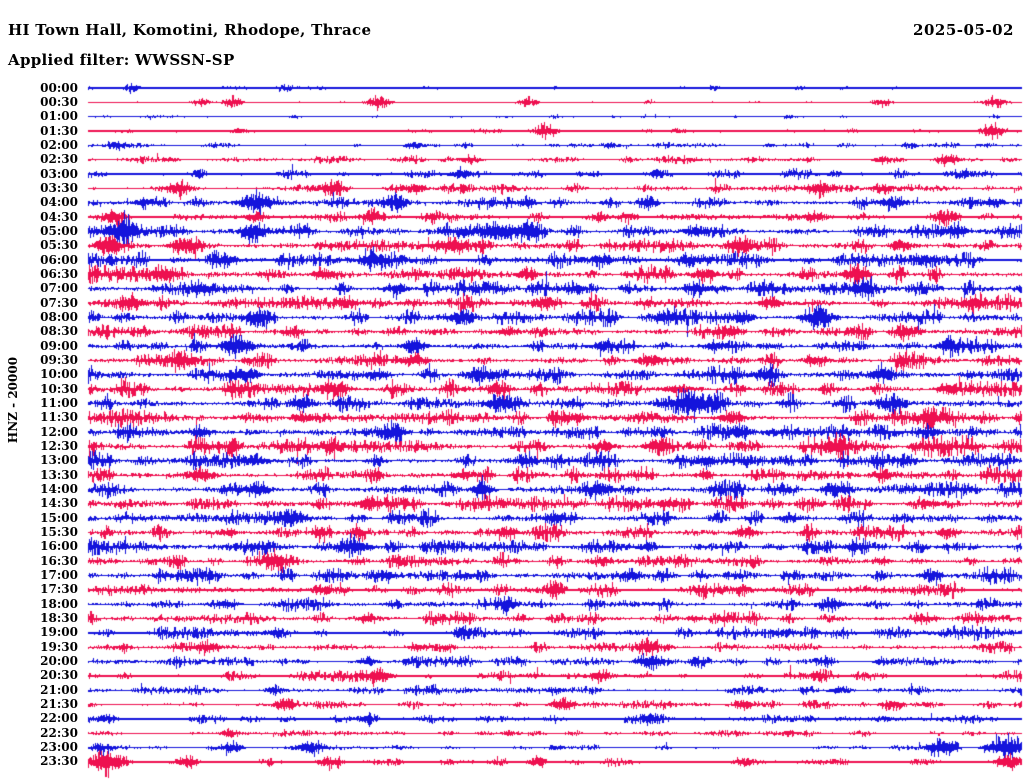 Image resolution: width=1024 pixels, height=780 pixels. I want to click on time-label: 16:00, so click(59, 546).